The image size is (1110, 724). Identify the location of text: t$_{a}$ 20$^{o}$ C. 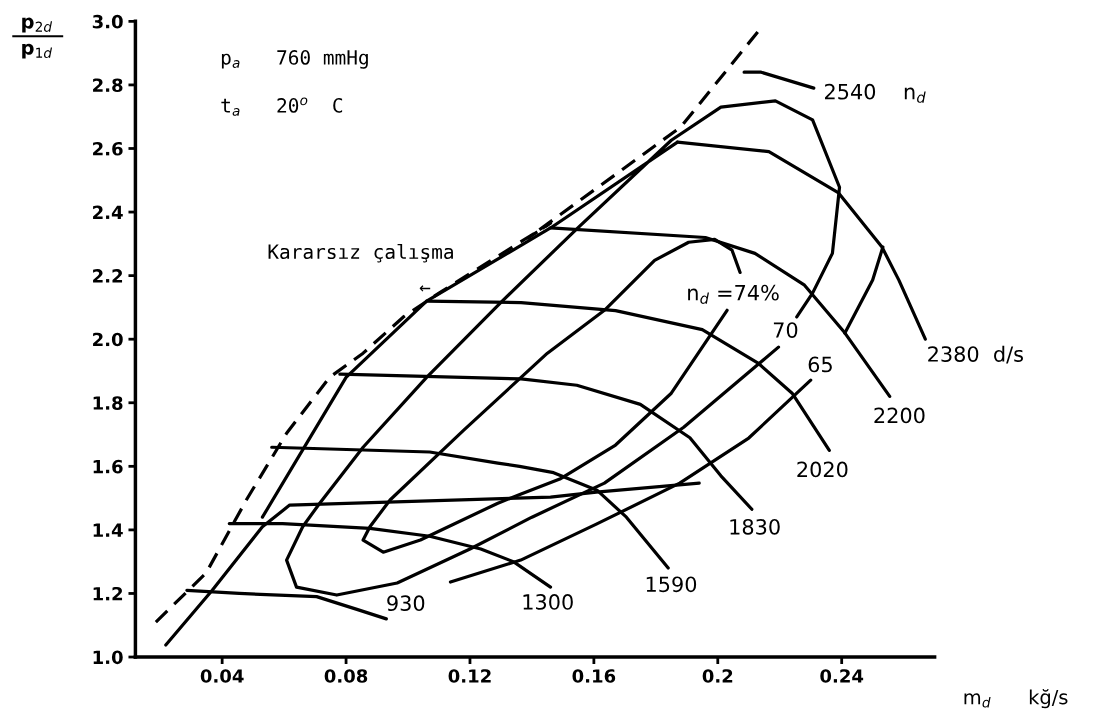
(282, 106).